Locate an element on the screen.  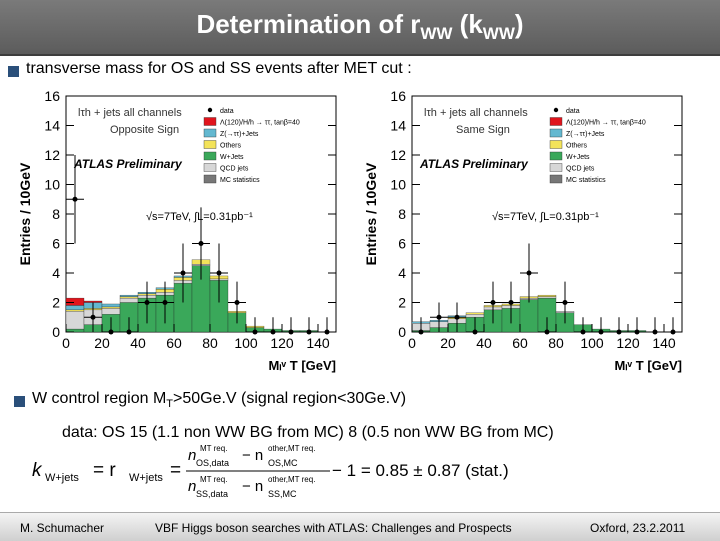
bar-120hh is located at coordinates (93, 301).